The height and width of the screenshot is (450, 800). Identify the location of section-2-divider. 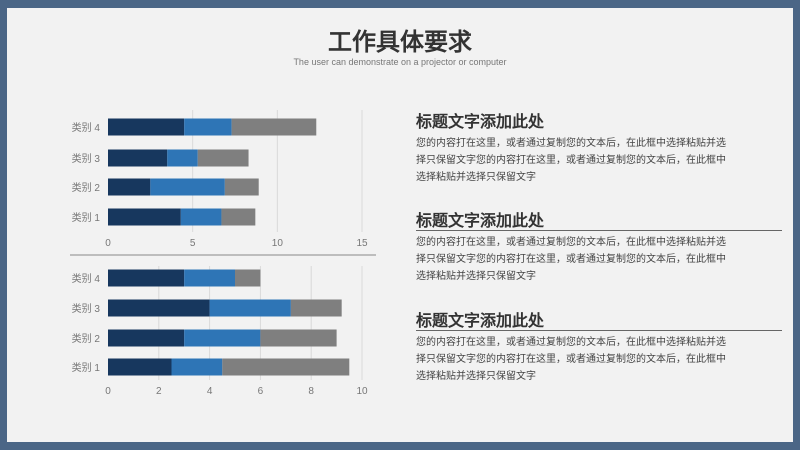
(599, 230).